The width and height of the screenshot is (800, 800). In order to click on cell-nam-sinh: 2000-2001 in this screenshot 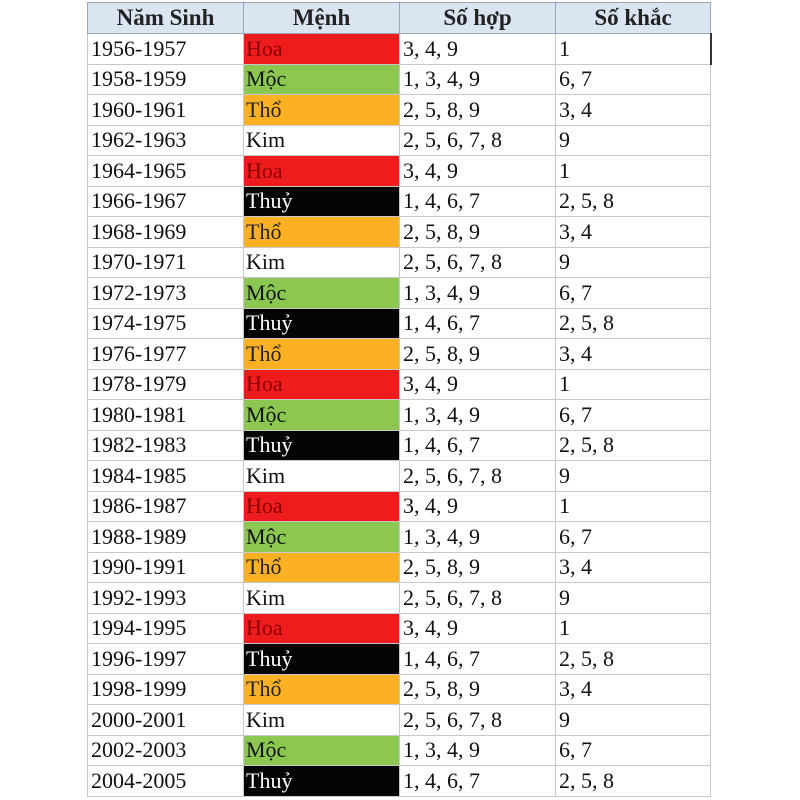, I will do `click(165, 720)`.